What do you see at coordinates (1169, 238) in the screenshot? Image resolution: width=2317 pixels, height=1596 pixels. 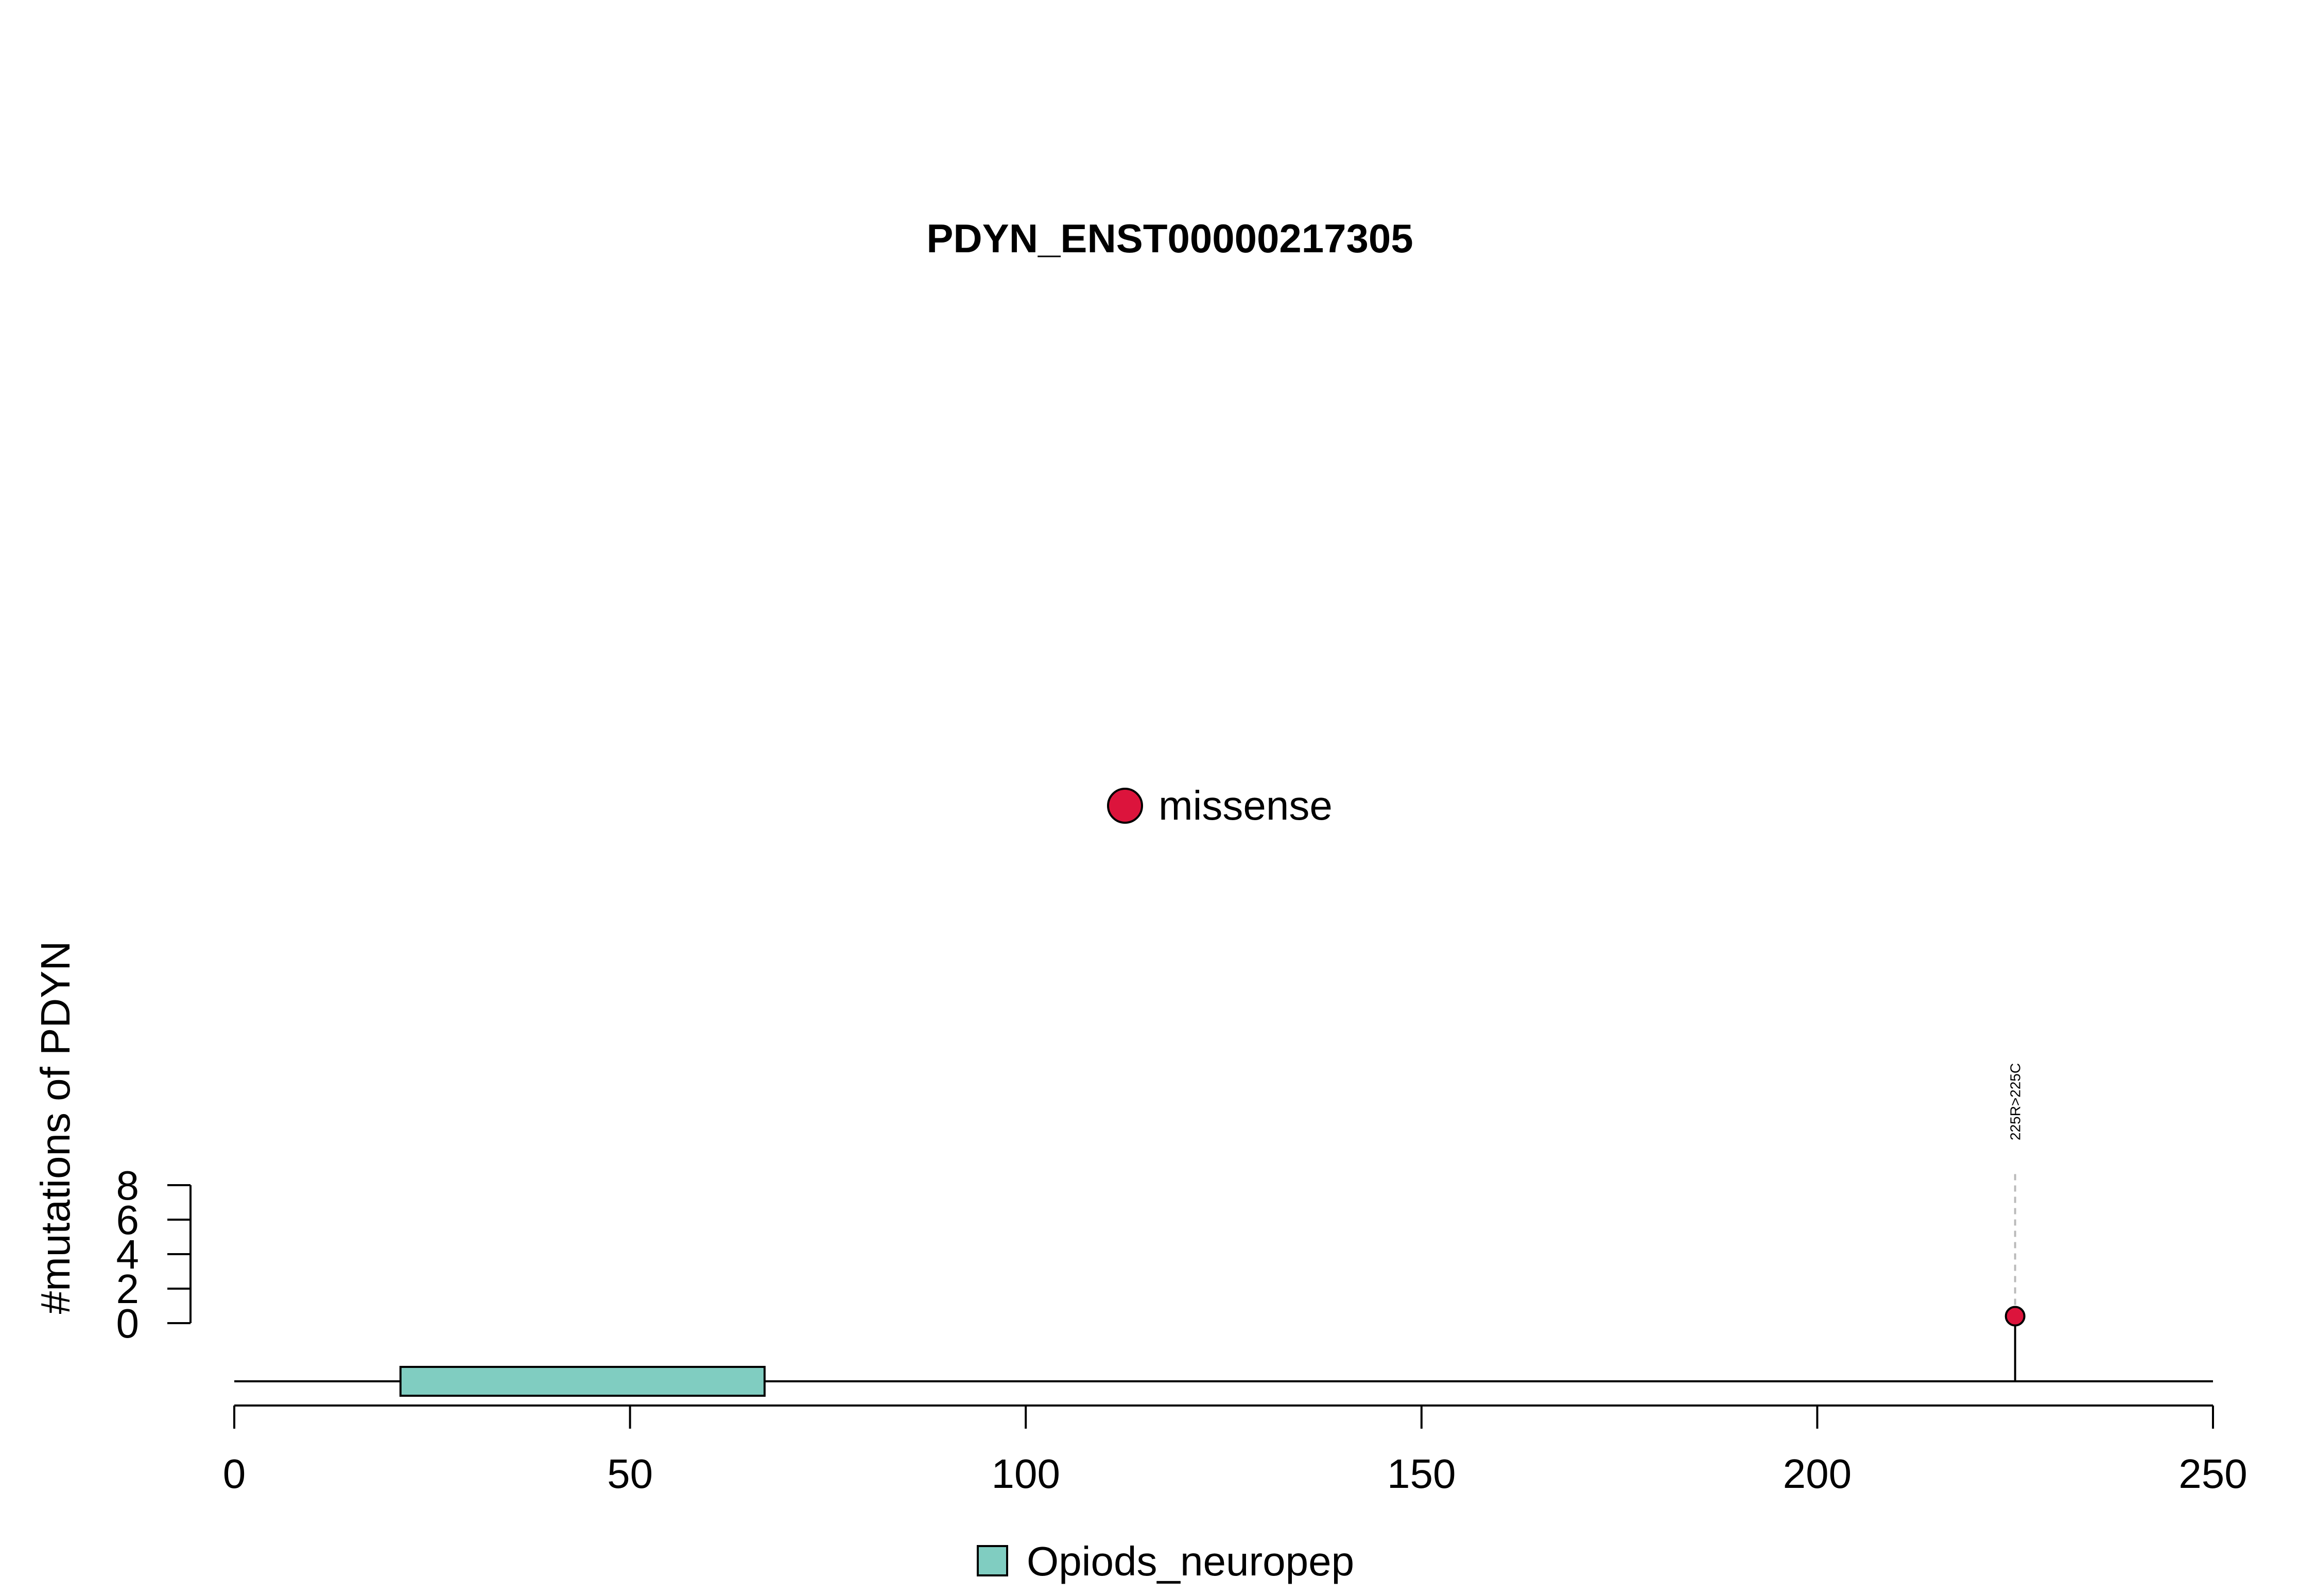 I see `chart-title: PDYN_ENST00000217305` at bounding box center [1169, 238].